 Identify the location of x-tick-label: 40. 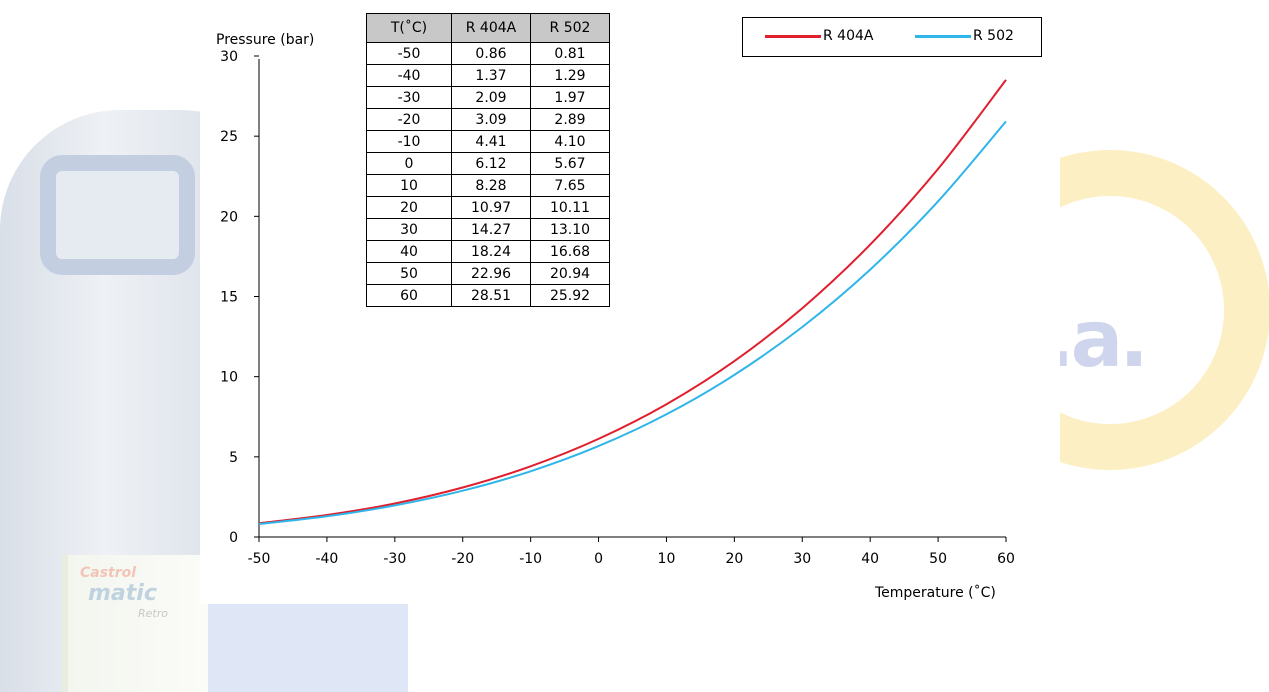
(870, 559).